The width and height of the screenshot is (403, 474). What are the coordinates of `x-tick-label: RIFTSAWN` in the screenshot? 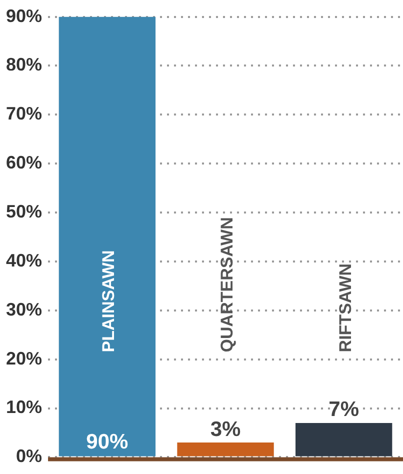 It's located at (345, 307).